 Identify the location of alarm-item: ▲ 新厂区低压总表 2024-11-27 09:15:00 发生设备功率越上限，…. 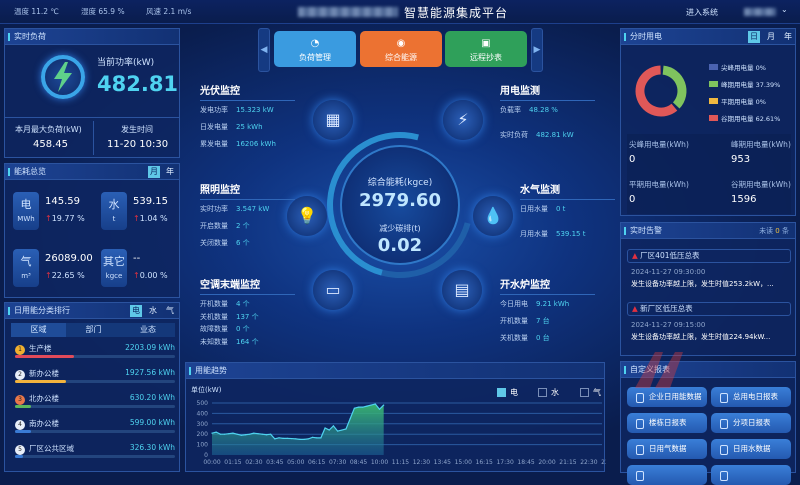
(709, 326).